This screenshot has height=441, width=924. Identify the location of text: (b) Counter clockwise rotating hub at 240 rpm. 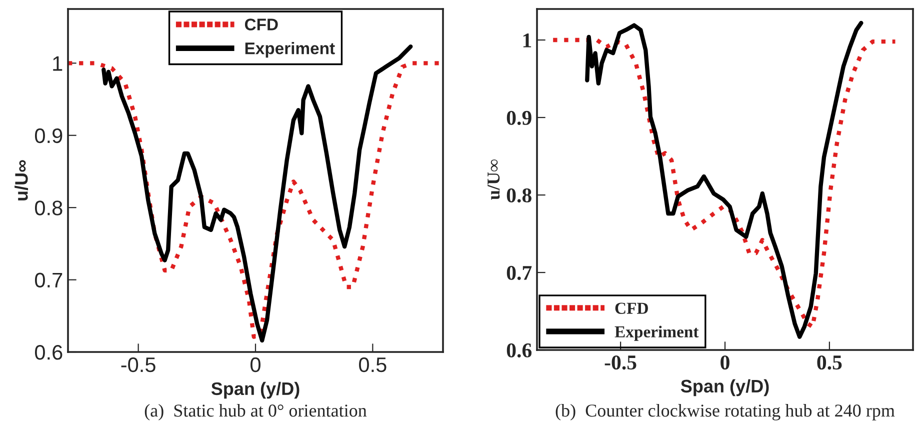
(725, 412).